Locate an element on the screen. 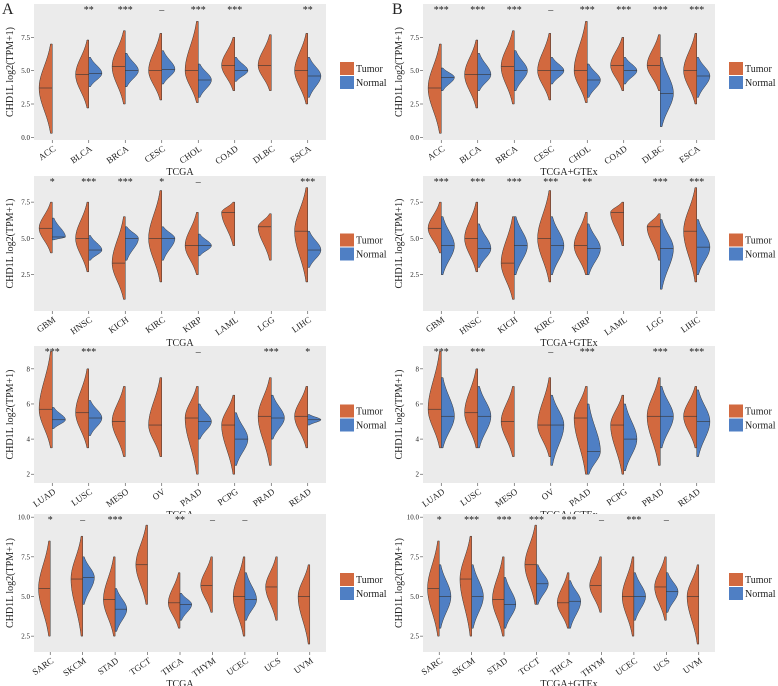 The width and height of the screenshot is (778, 686). x-tick-label: SARC is located at coordinates (431, 666).